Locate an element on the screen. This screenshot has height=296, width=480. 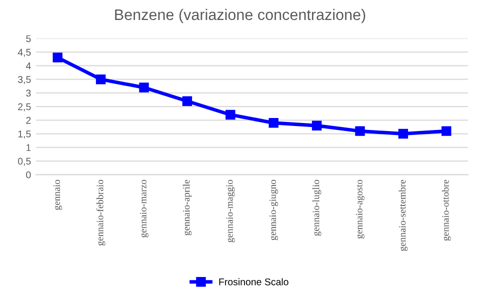
y-tick-label: 0,5 is located at coordinates (24, 162).